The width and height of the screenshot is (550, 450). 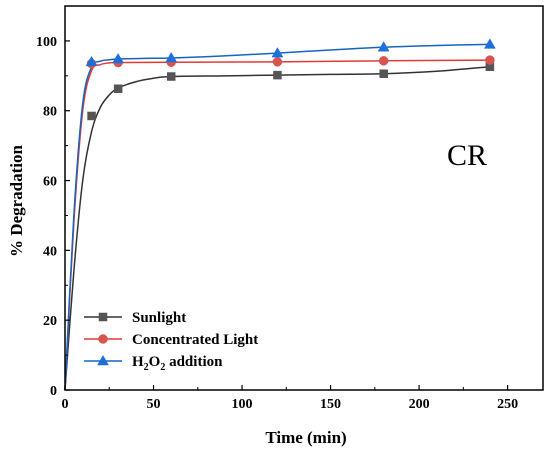 I want to click on x-axis-title: Time (min), so click(x=305, y=437).